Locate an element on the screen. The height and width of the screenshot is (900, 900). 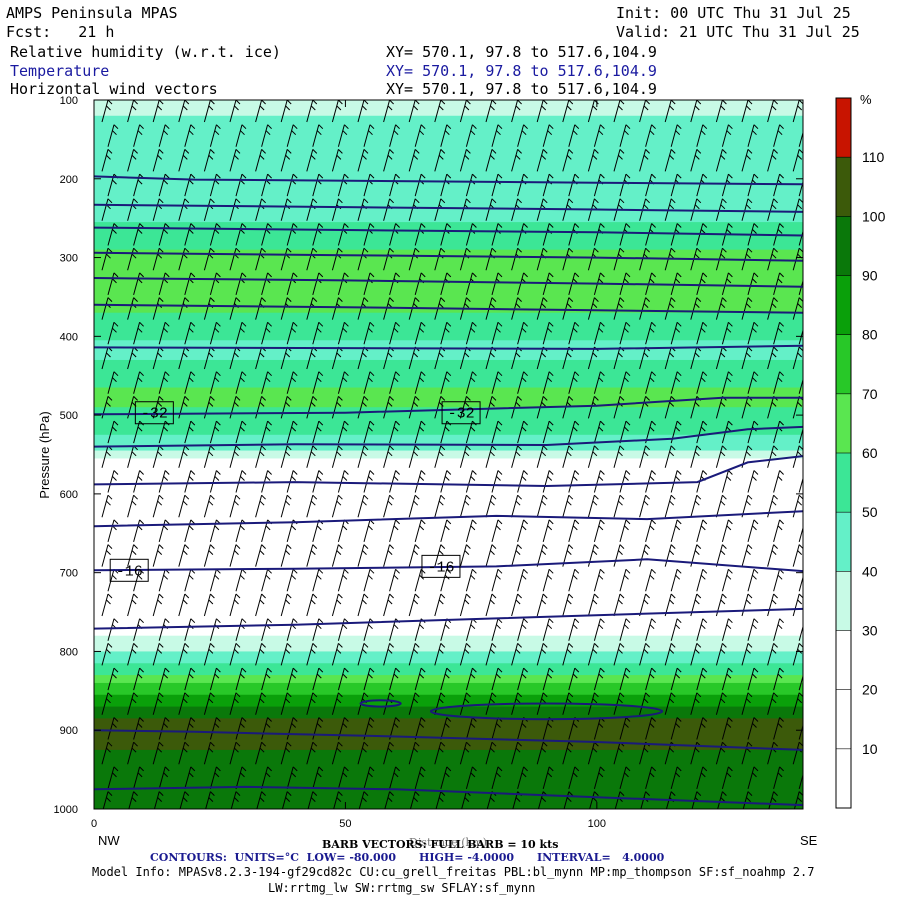
contour-label: -32 is located at coordinates (154, 414).